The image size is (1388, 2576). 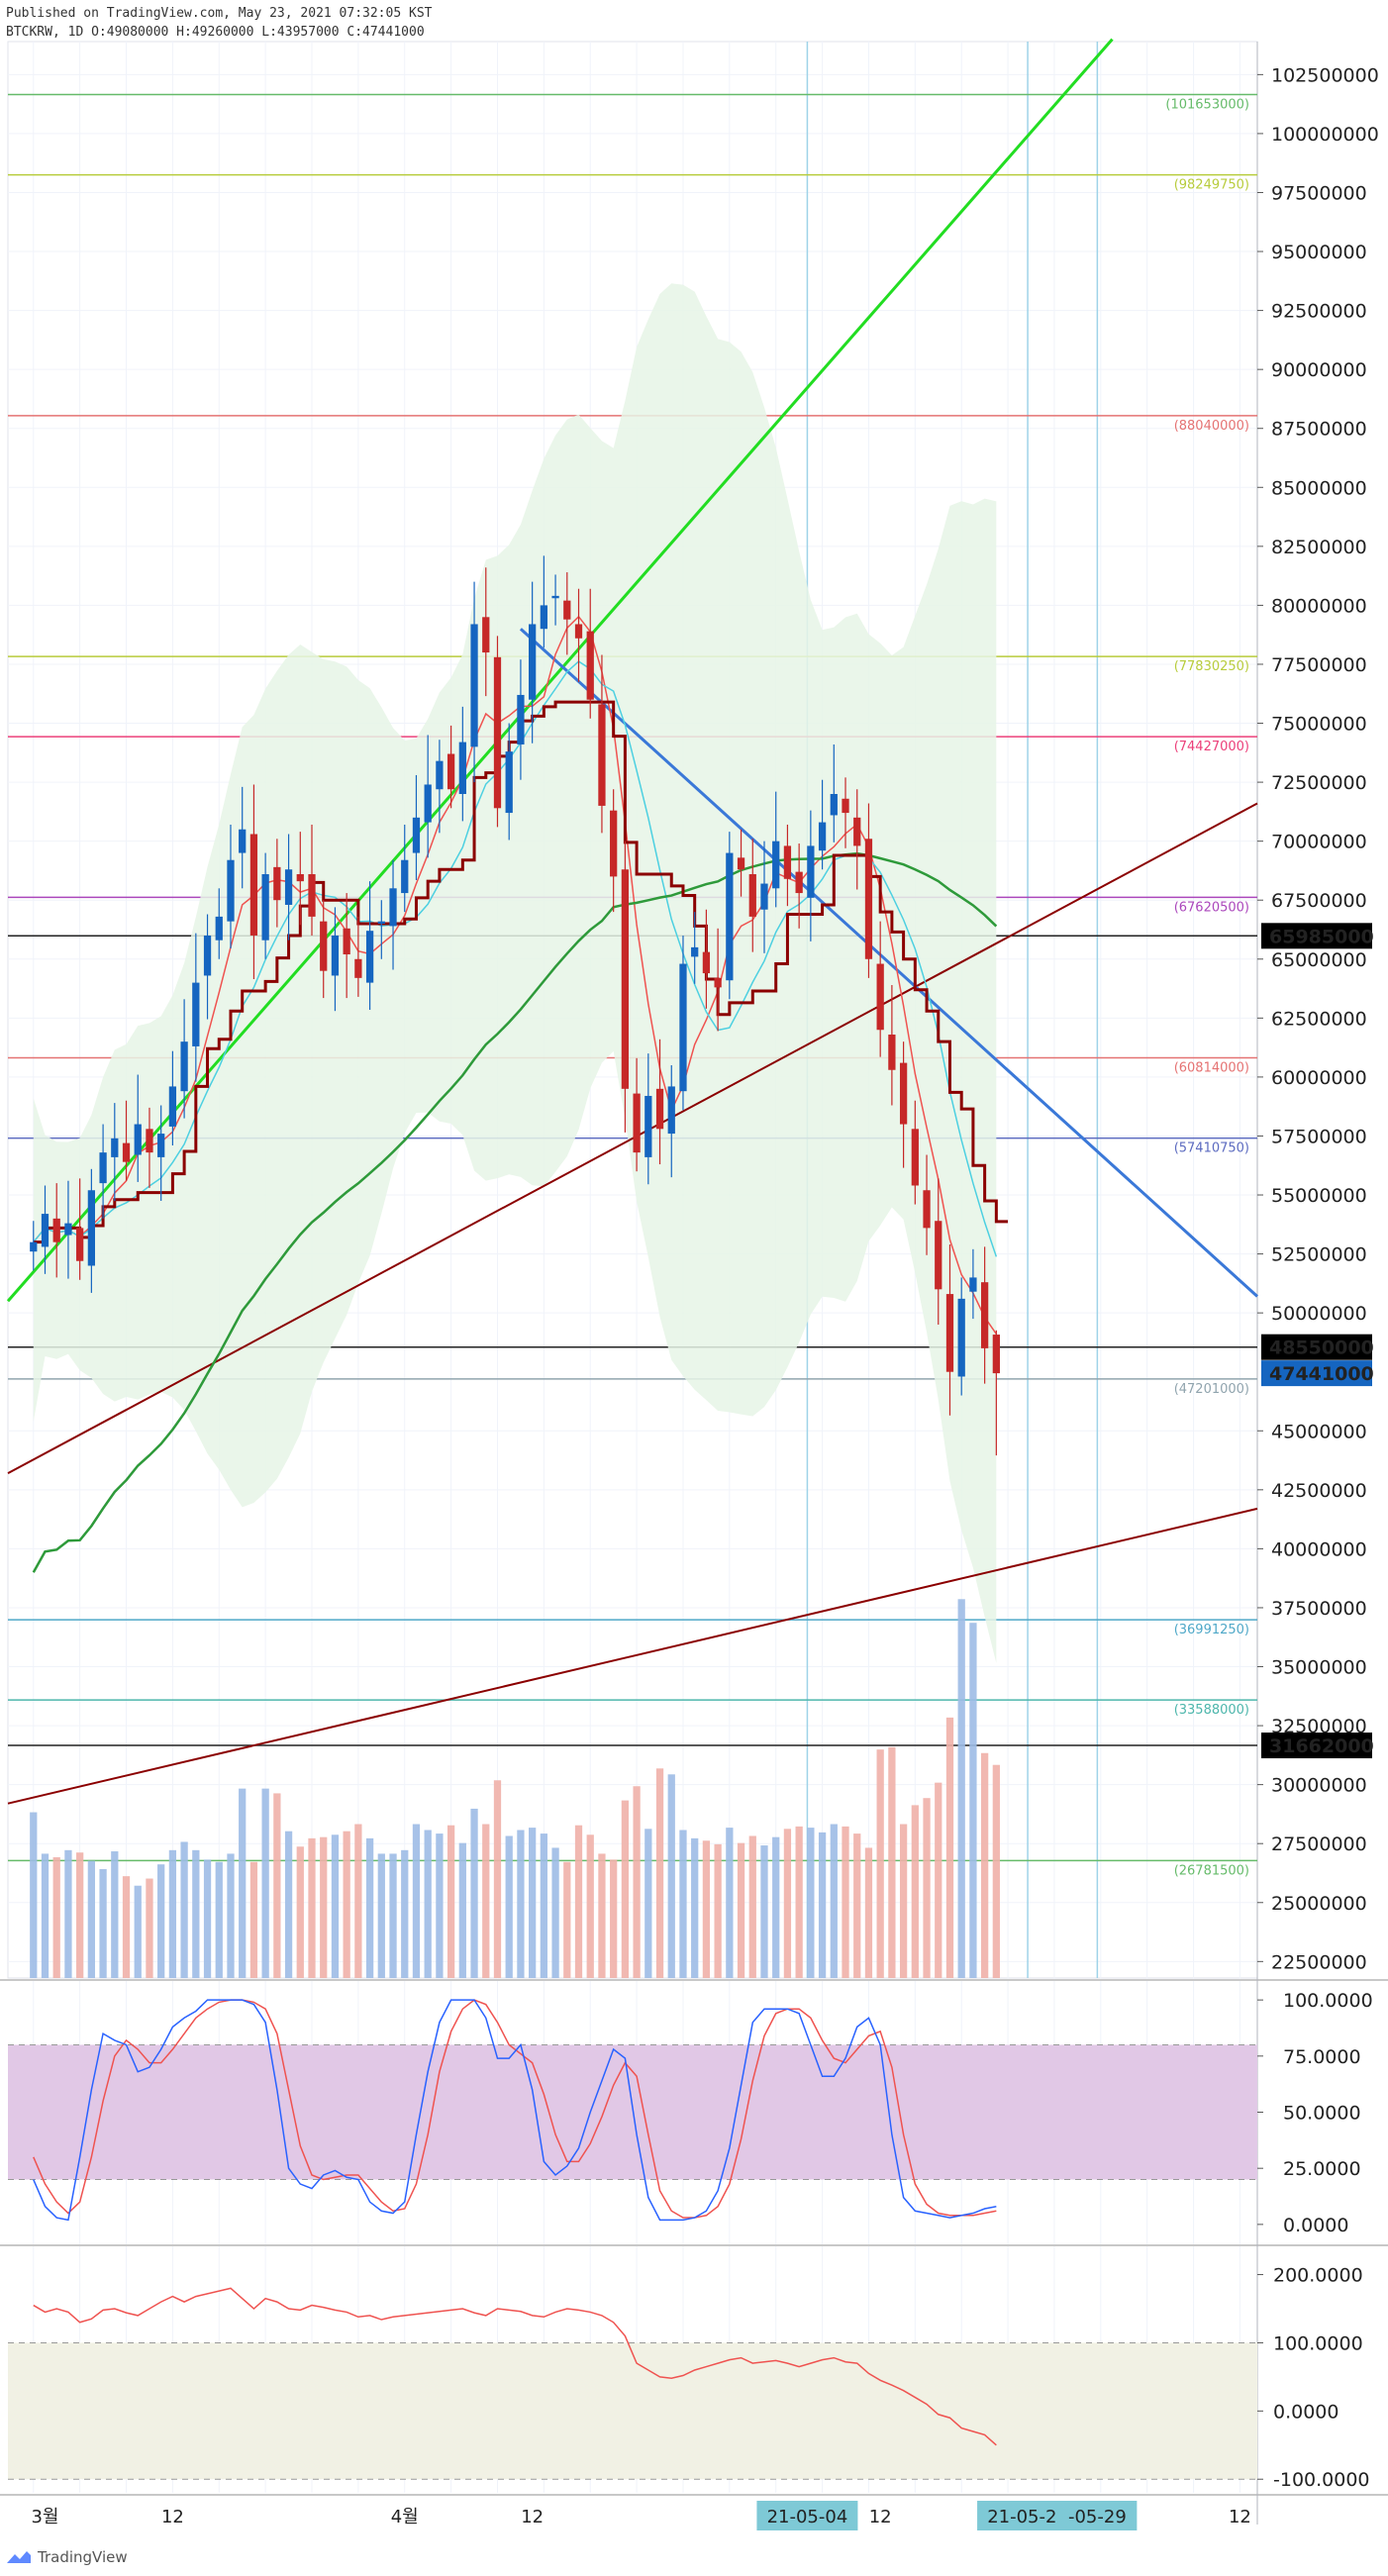 I want to click on cci-line, so click(x=515, y=2367).